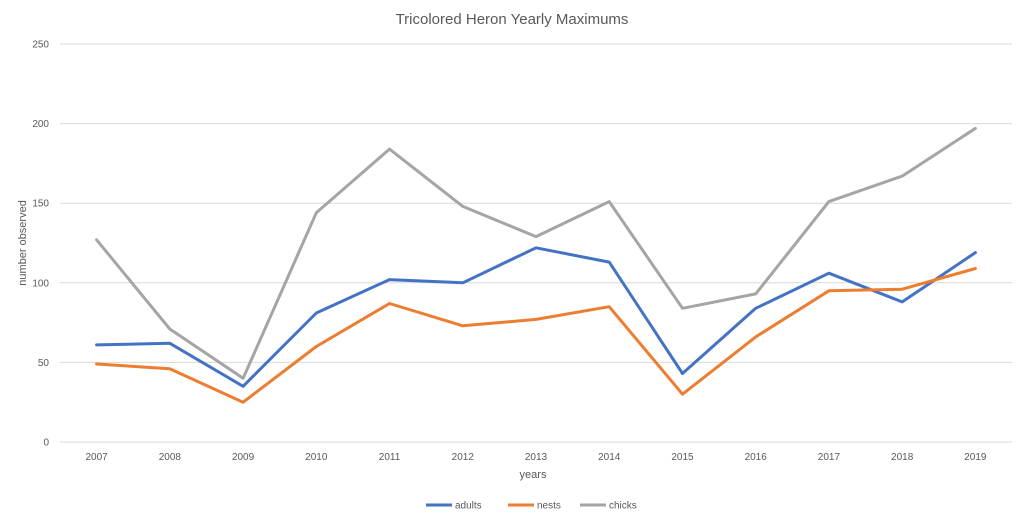 This screenshot has height=523, width=1024. What do you see at coordinates (454, 506) in the screenshot?
I see `legend-item-adults: adults` at bounding box center [454, 506].